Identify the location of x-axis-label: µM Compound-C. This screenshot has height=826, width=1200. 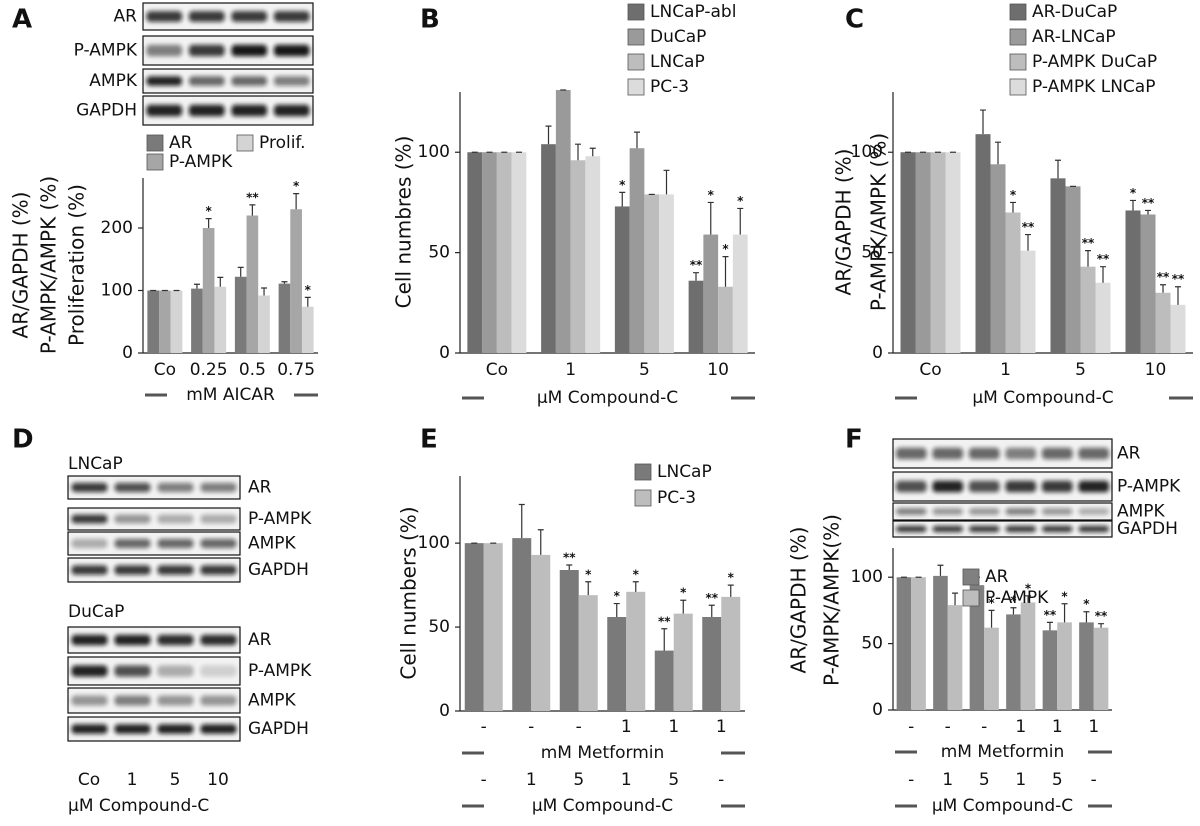
(607, 398).